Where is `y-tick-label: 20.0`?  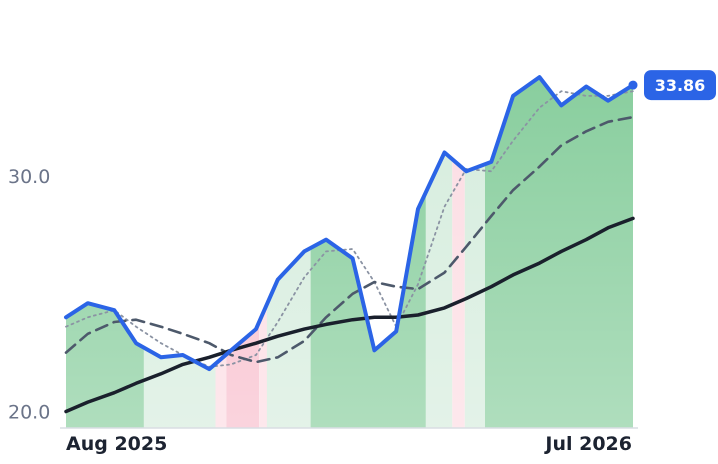 y-tick-label: 20.0 is located at coordinates (29, 413).